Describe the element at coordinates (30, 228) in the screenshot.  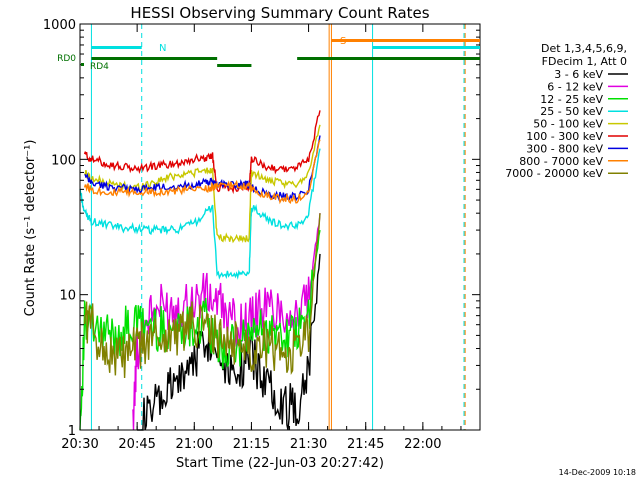
I see `y-axis-label: Count Rate (s⁻¹ detector⁻¹)` at that location.